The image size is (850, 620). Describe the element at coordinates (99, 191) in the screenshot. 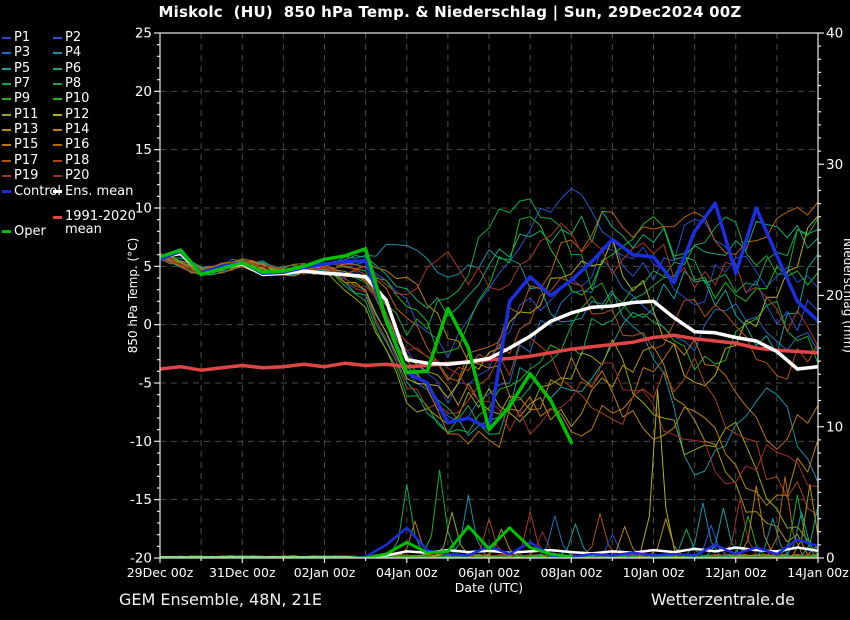

I see `legend-label: Ens. mean` at that location.